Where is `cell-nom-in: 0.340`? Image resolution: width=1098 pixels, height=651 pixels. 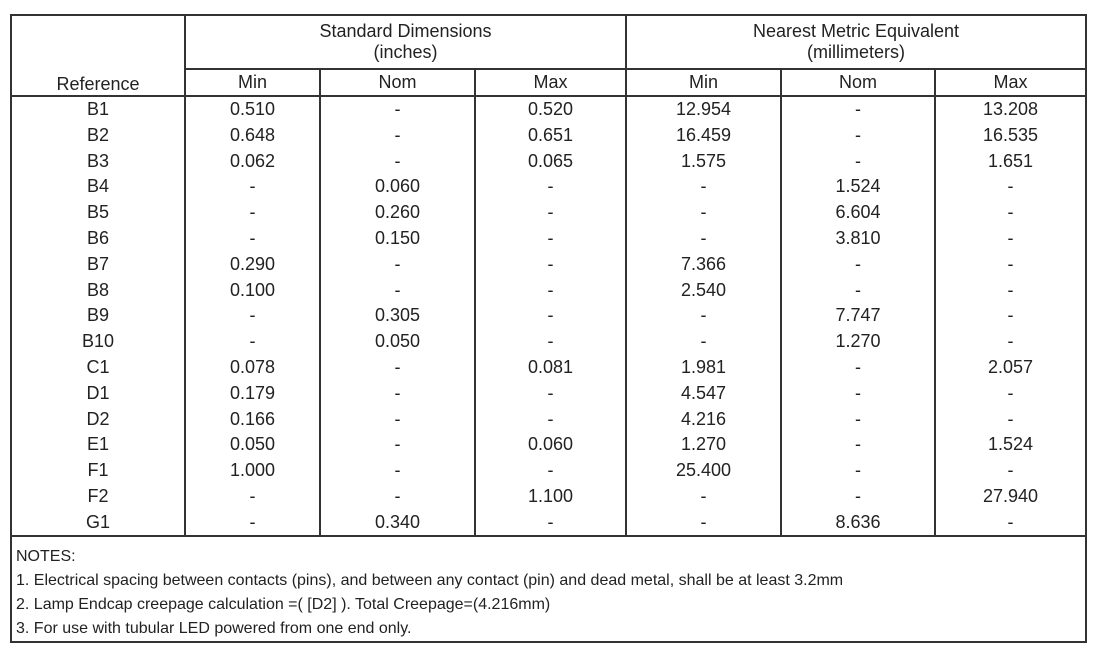 cell-nom-in: 0.340 is located at coordinates (397, 522).